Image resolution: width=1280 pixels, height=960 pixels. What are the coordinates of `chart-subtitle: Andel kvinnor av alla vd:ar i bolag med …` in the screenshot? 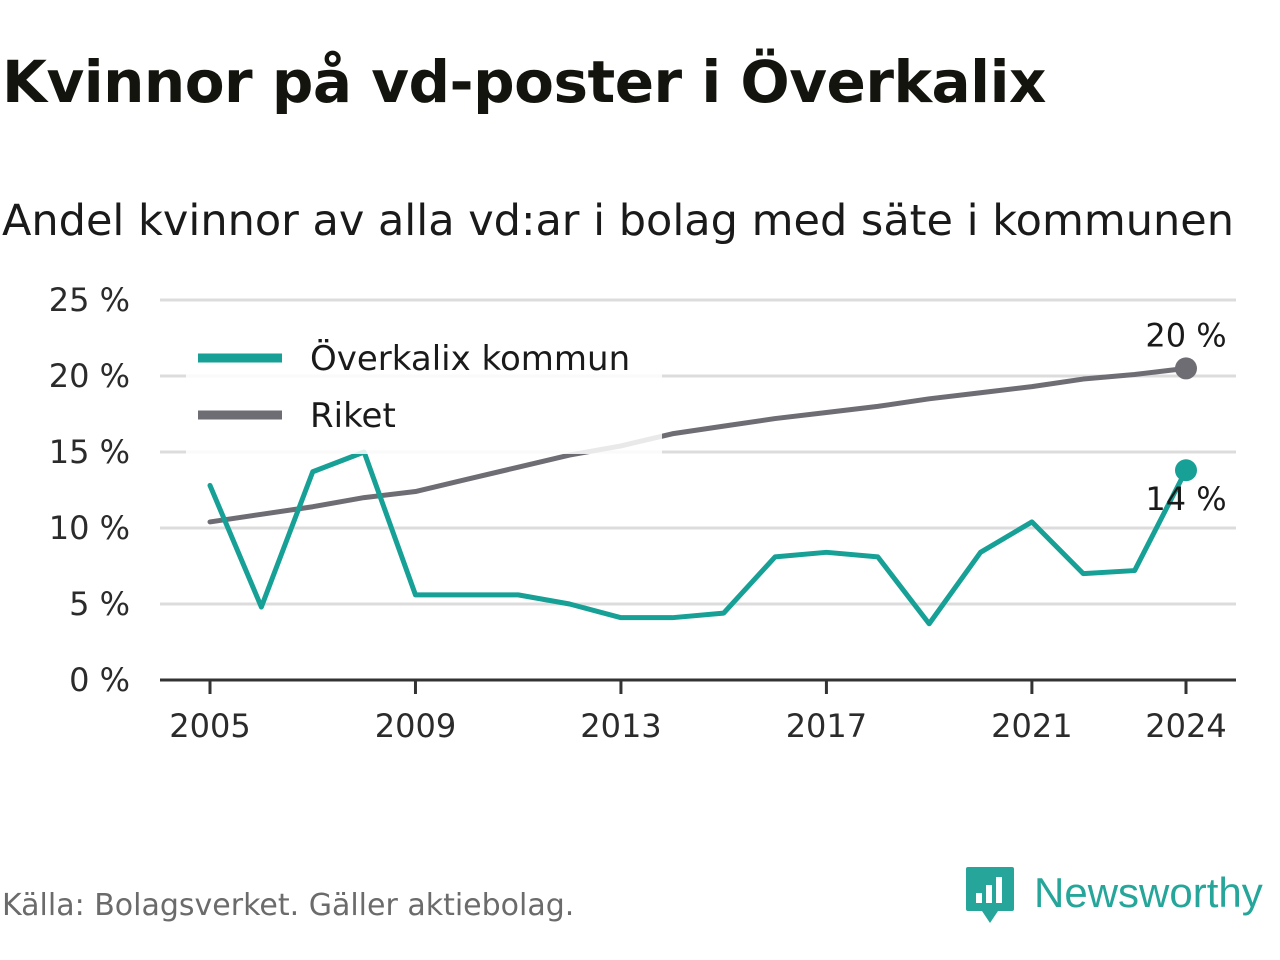 It's located at (618, 221).